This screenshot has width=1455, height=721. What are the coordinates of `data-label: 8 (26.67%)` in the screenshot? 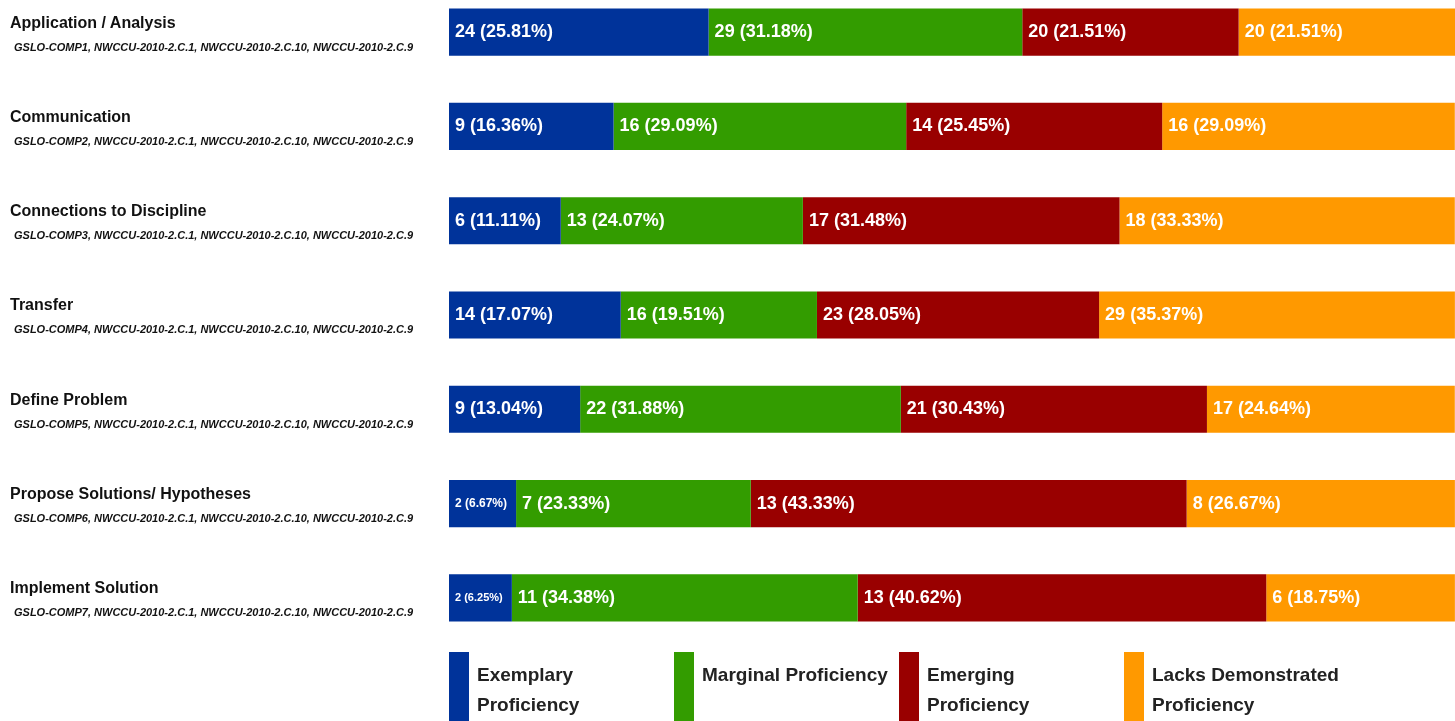 It's located at (1236, 502).